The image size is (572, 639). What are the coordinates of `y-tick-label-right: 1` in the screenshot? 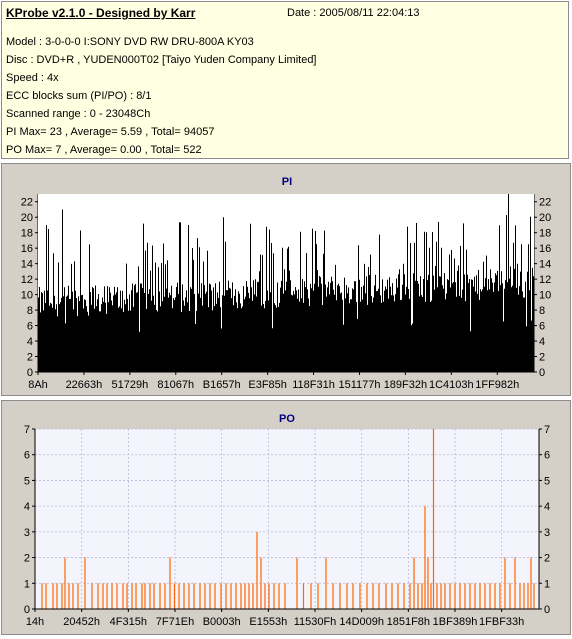 It's located at (547, 584).